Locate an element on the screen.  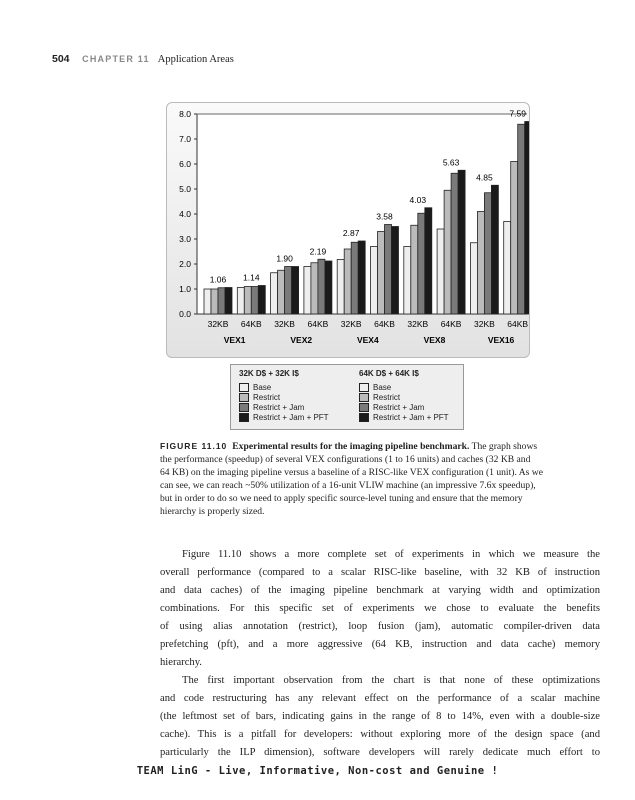
y-tick-label: 3.0 is located at coordinates (185, 239).